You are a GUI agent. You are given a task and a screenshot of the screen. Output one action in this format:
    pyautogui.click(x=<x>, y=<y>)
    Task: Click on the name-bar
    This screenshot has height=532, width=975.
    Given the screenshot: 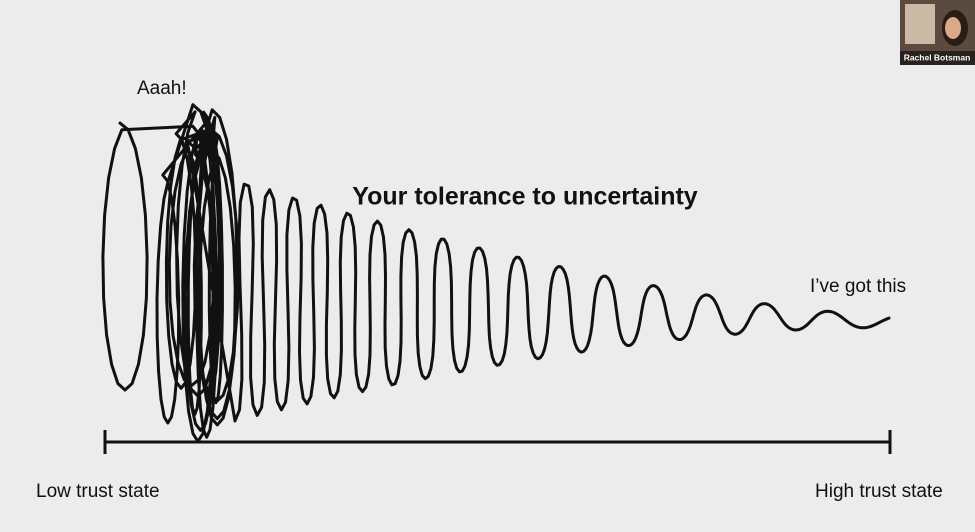 What is the action you would take?
    pyautogui.click(x=937, y=58)
    